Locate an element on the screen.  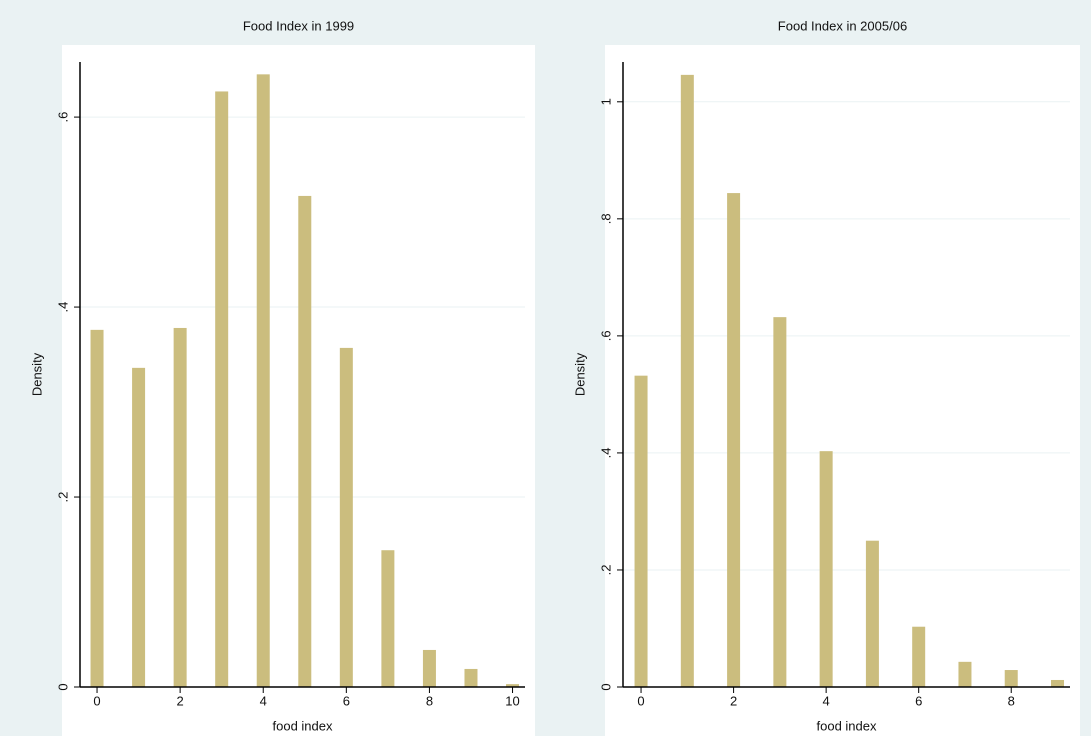
y-tick-label: .8 is located at coordinates (605, 218).